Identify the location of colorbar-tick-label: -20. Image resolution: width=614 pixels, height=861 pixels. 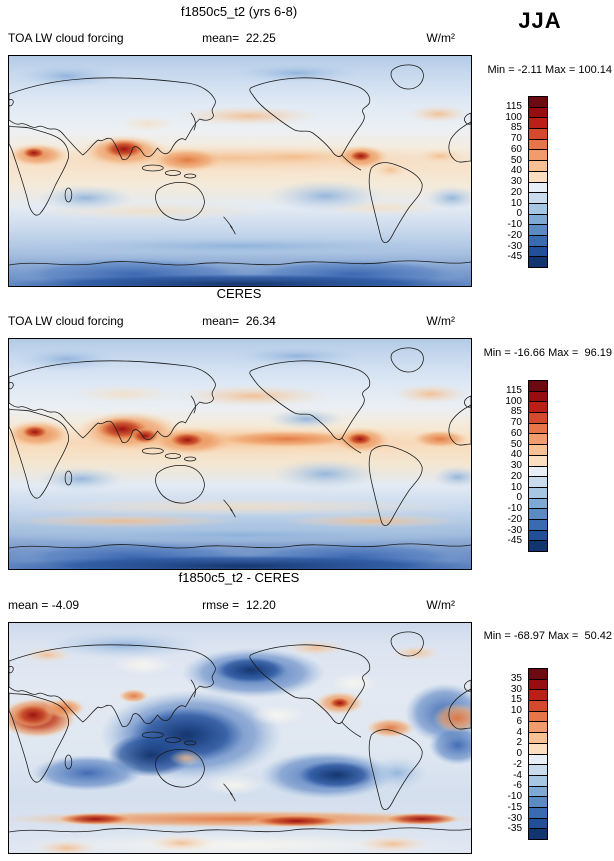
(514, 519).